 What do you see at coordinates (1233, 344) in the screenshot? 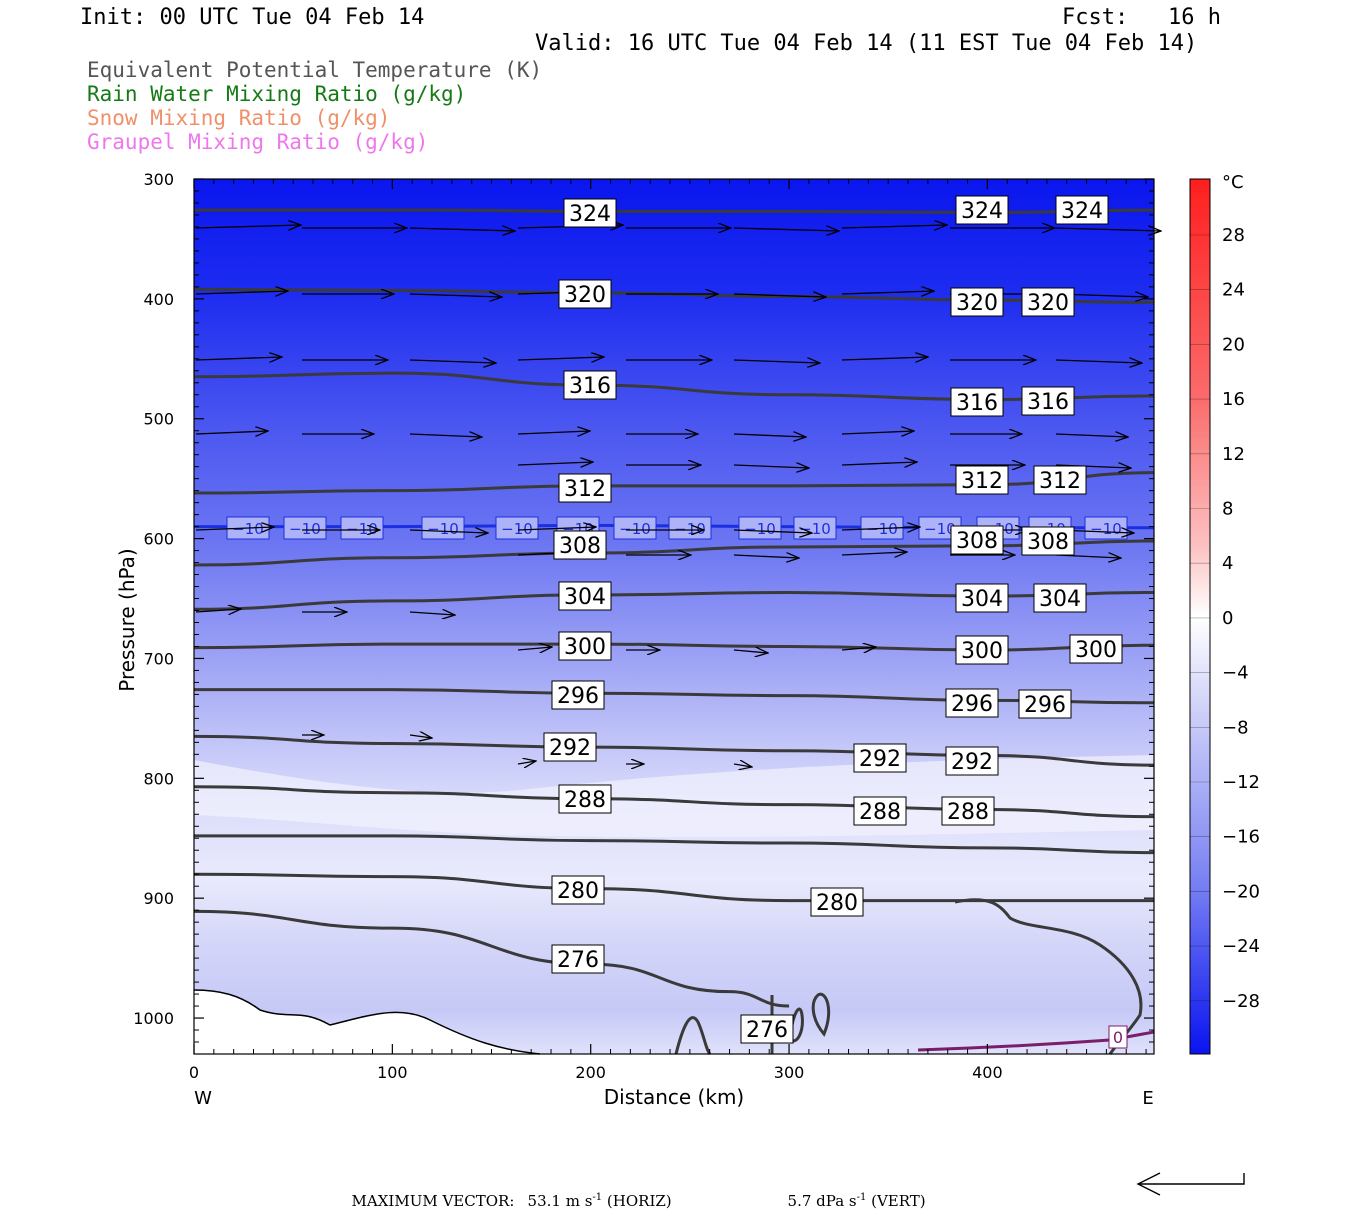
I see `colorbar-tick-label: 20` at bounding box center [1233, 344].